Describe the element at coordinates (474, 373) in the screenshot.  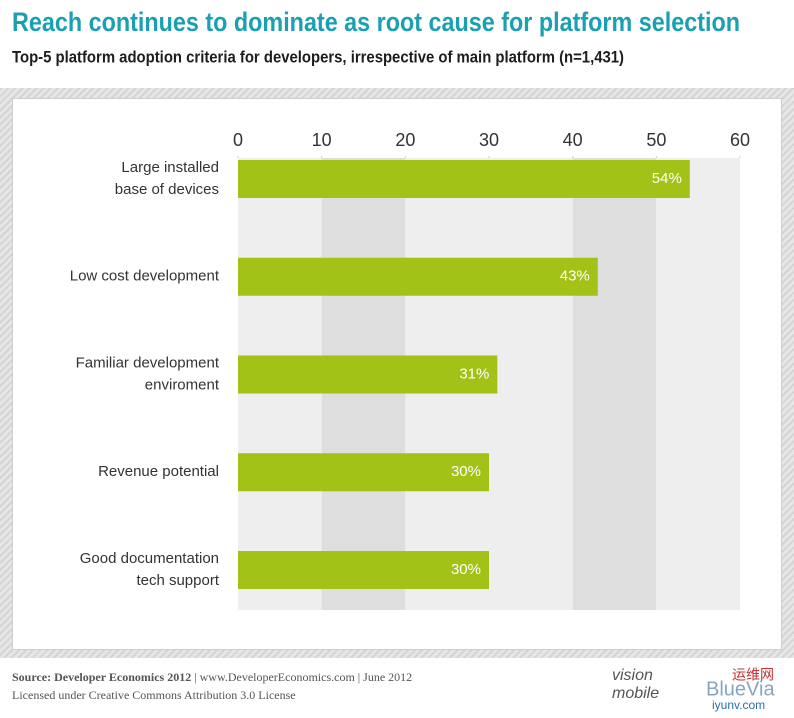
I see `value-label: 31%` at that location.